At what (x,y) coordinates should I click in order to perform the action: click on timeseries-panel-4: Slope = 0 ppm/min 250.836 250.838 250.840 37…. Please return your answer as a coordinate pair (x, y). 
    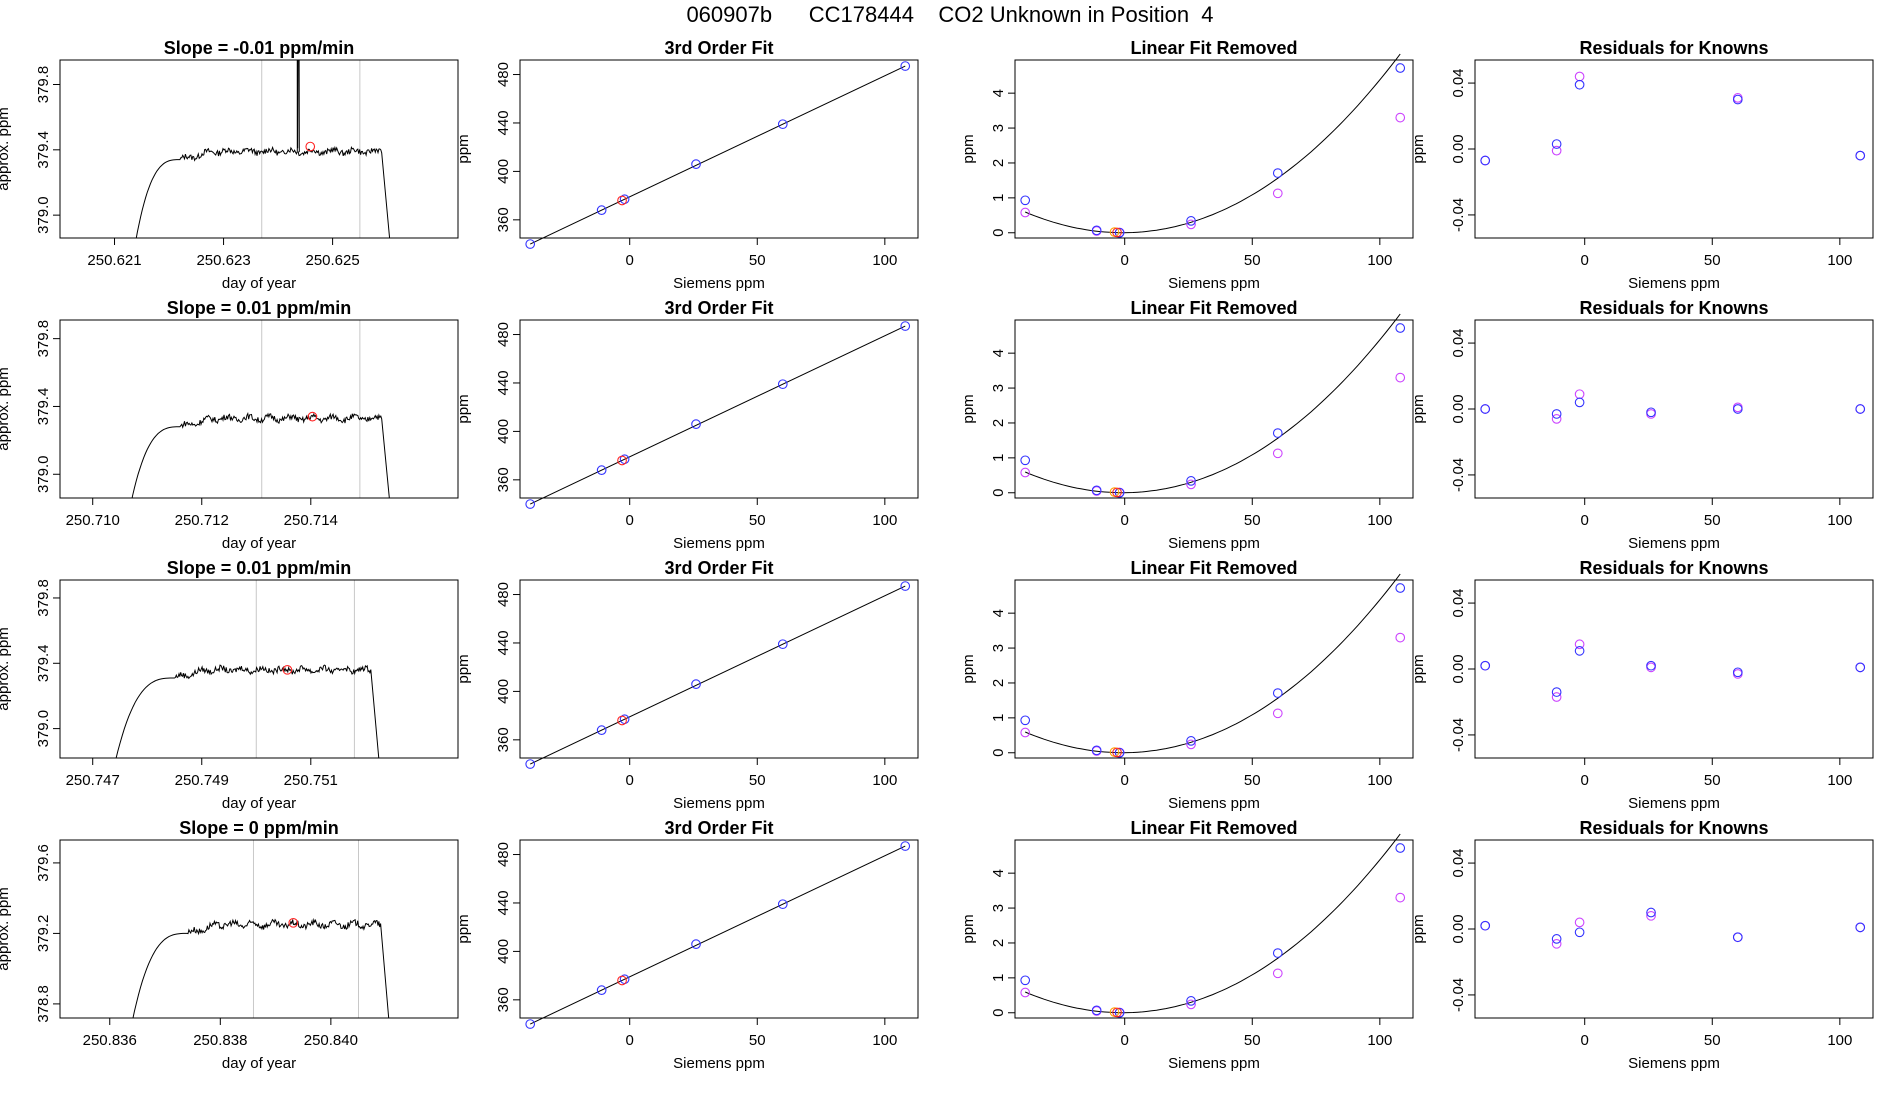
    Looking at the image, I should click on (229, 945).